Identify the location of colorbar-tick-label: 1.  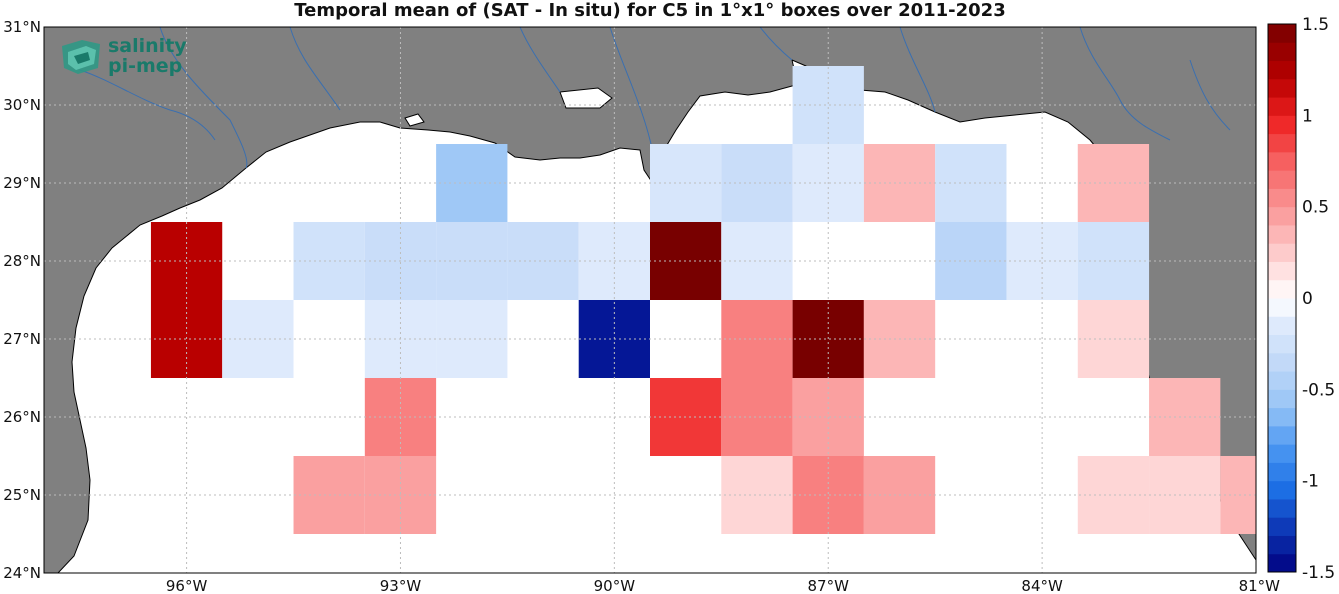
(1307, 116).